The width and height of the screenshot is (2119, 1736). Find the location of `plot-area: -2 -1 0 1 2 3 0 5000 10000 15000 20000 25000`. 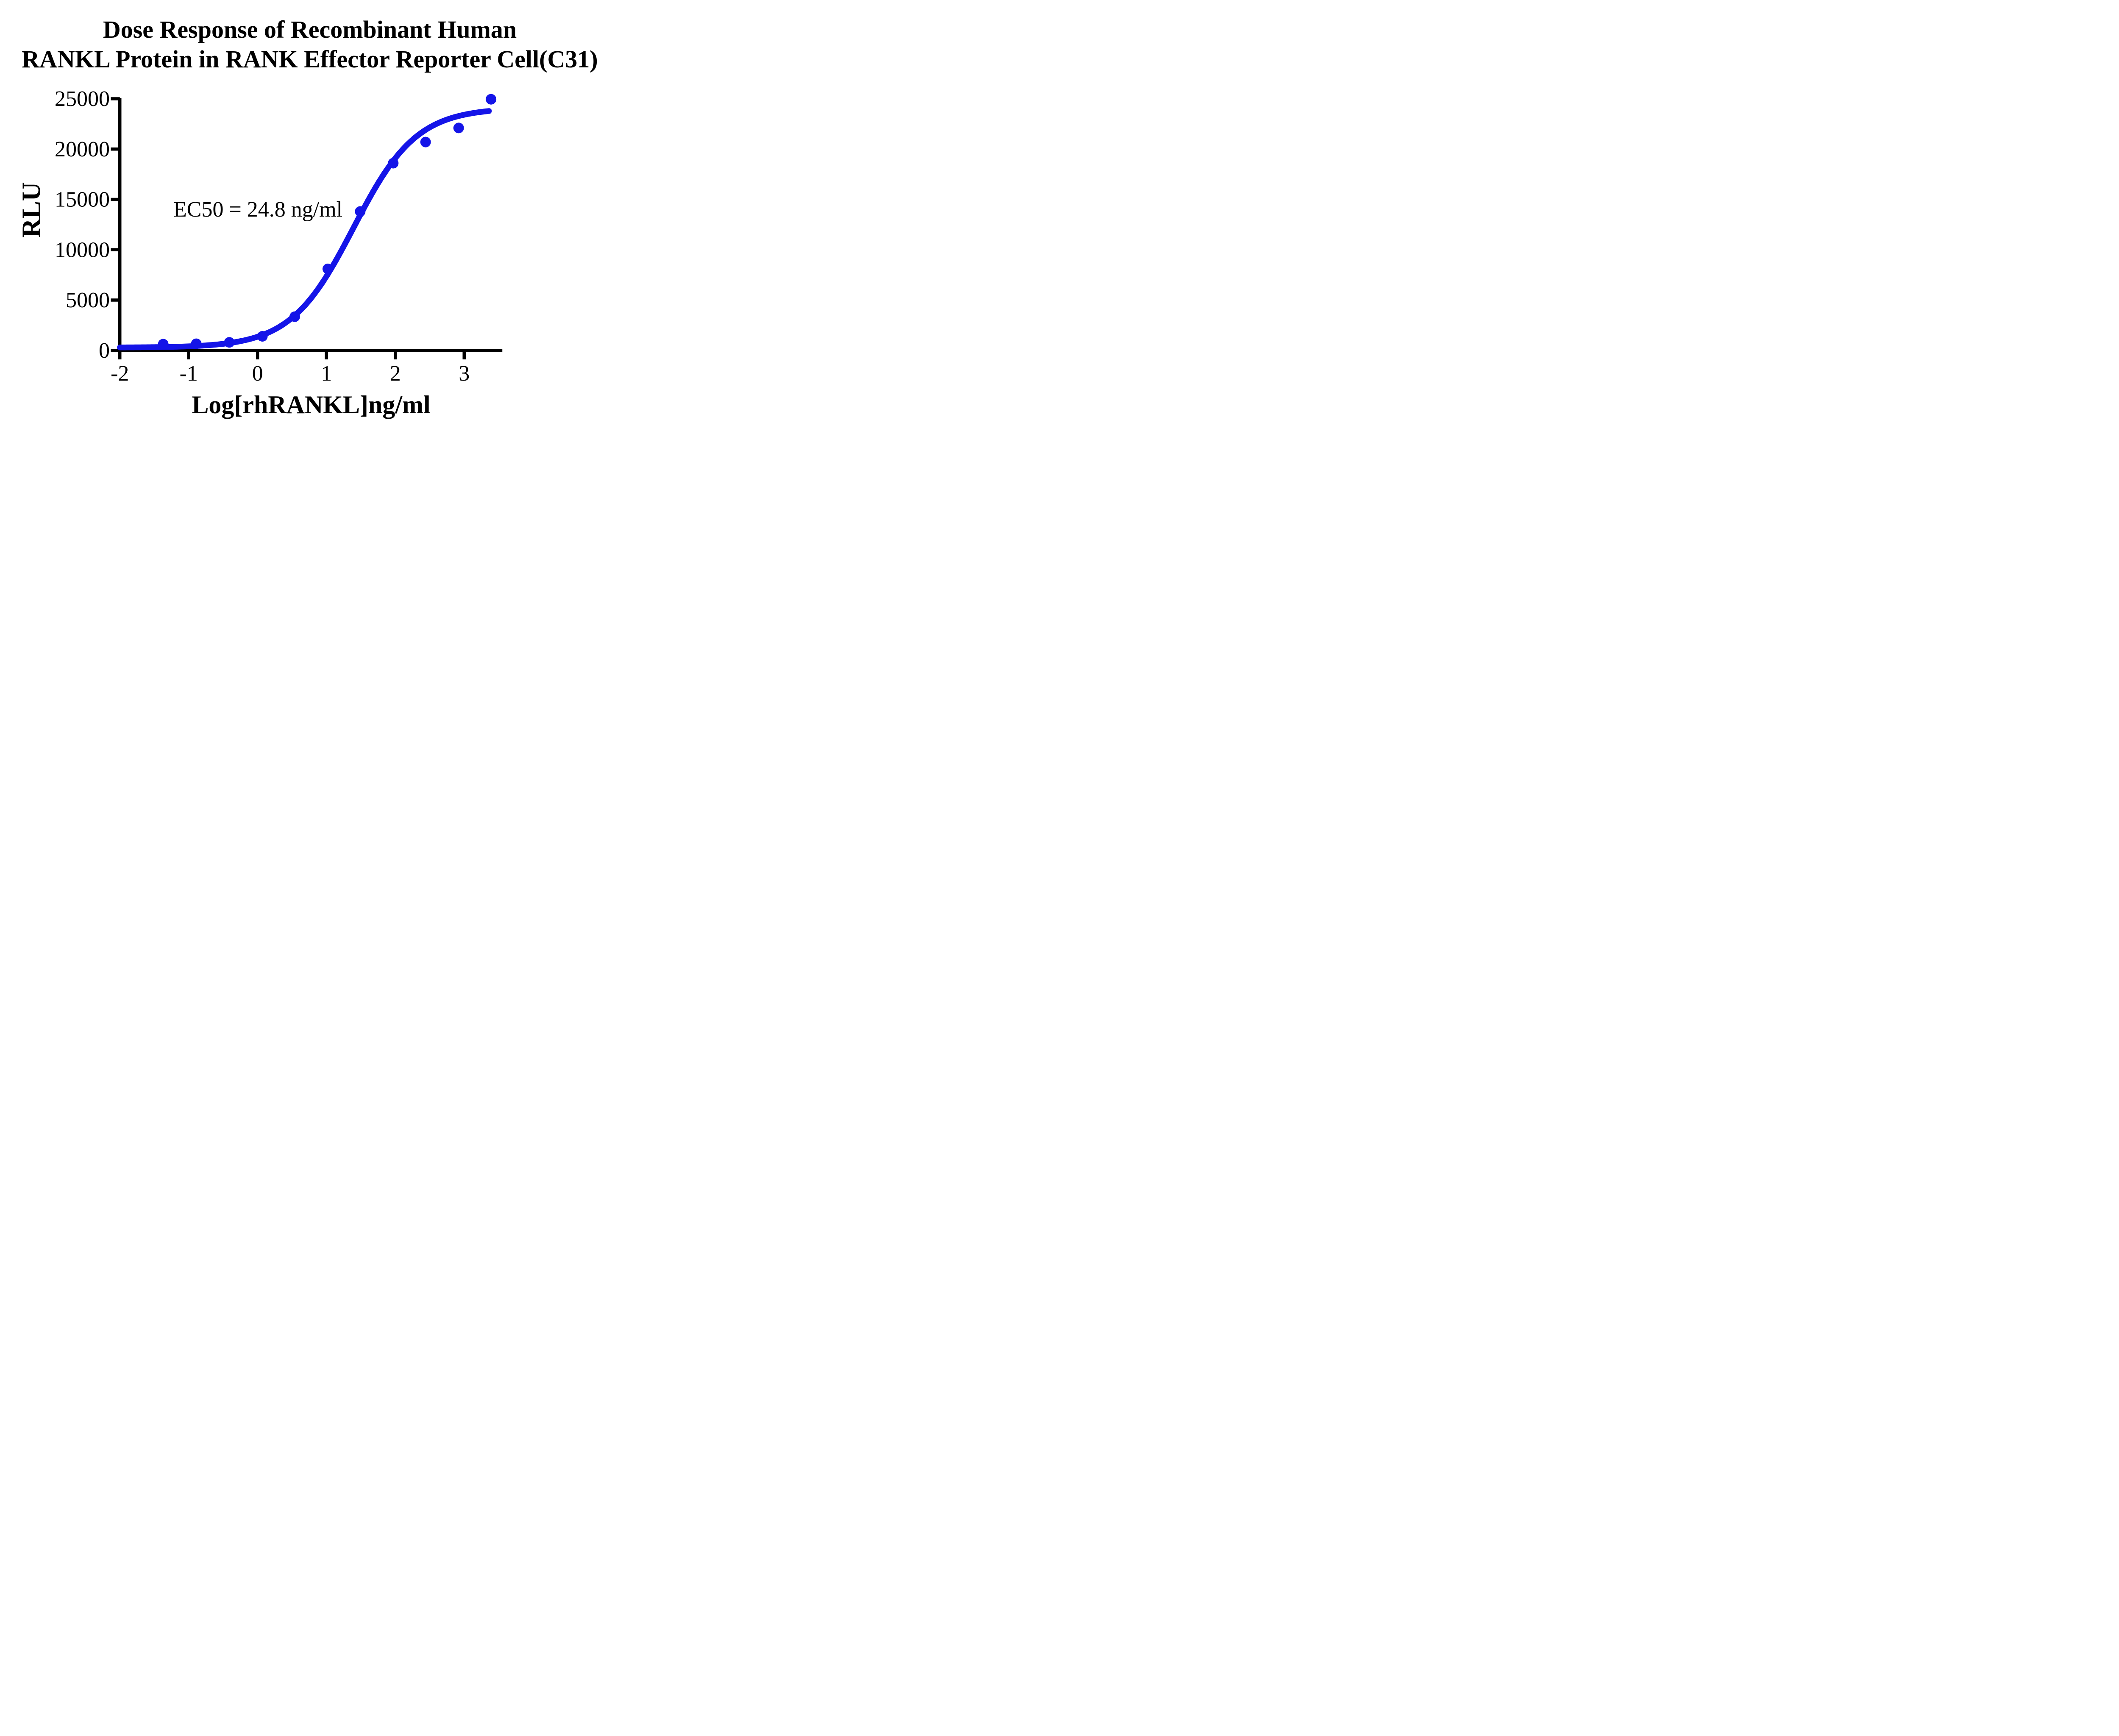

plot-area: -2 -1 0 1 2 3 0 5000 10000 15000 20000 25000 is located at coordinates (279, 236).